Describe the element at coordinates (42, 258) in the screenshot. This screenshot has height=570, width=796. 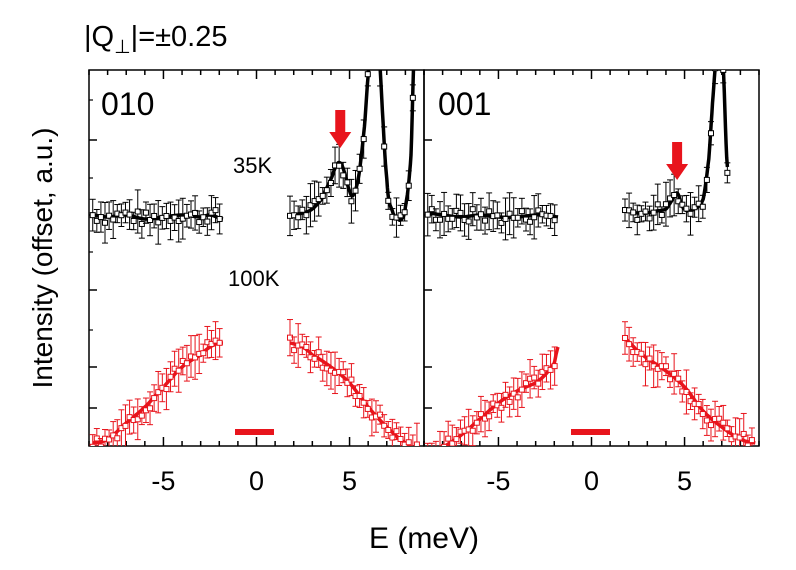
I see `y-axis-label: Intensity (offset, a.u.)` at that location.